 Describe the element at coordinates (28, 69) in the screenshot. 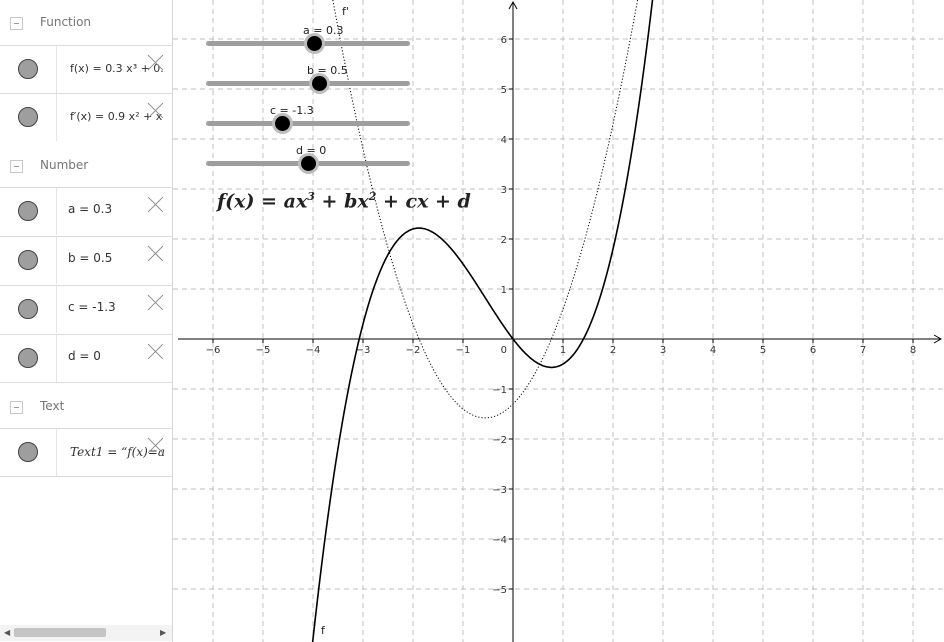

I see `visibility-toggle-f` at that location.